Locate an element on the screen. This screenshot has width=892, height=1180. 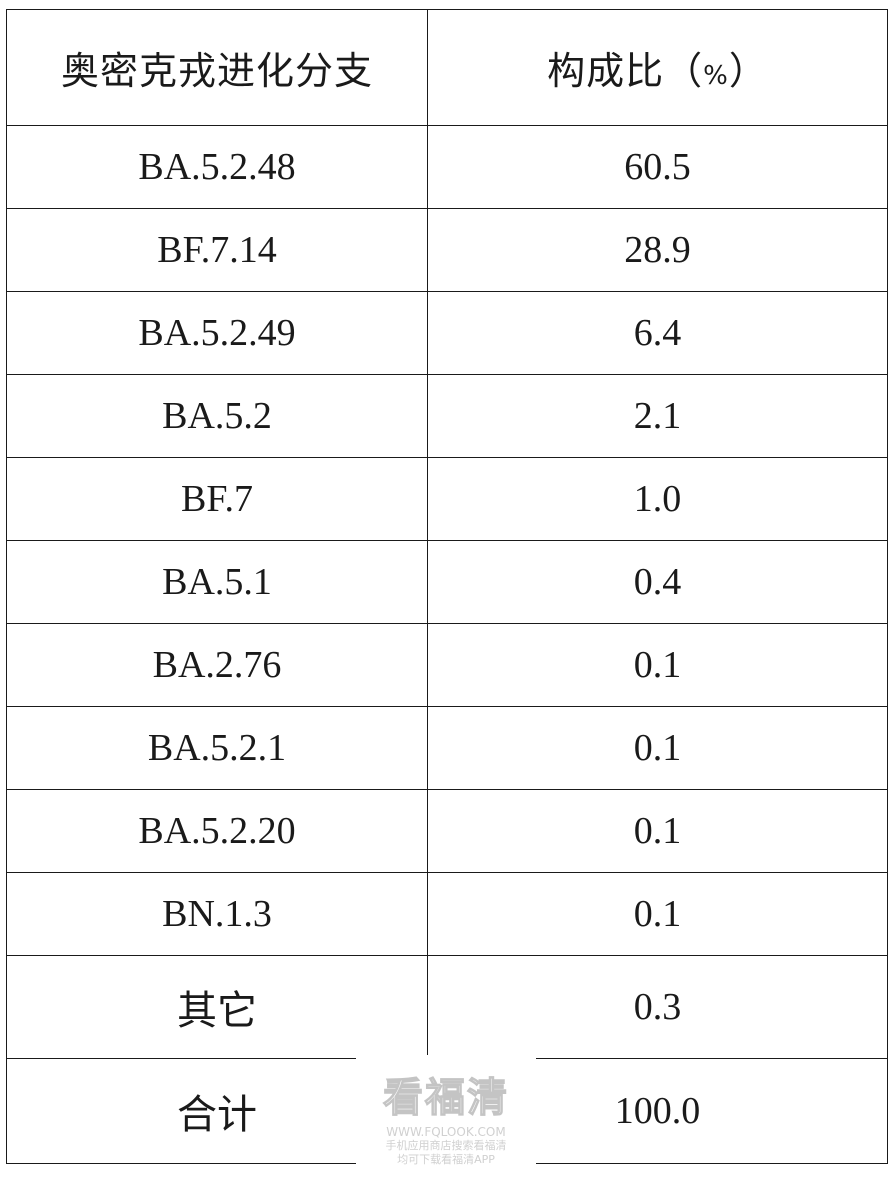
table-row: BN.1.3 0.1 is located at coordinates (447, 914).